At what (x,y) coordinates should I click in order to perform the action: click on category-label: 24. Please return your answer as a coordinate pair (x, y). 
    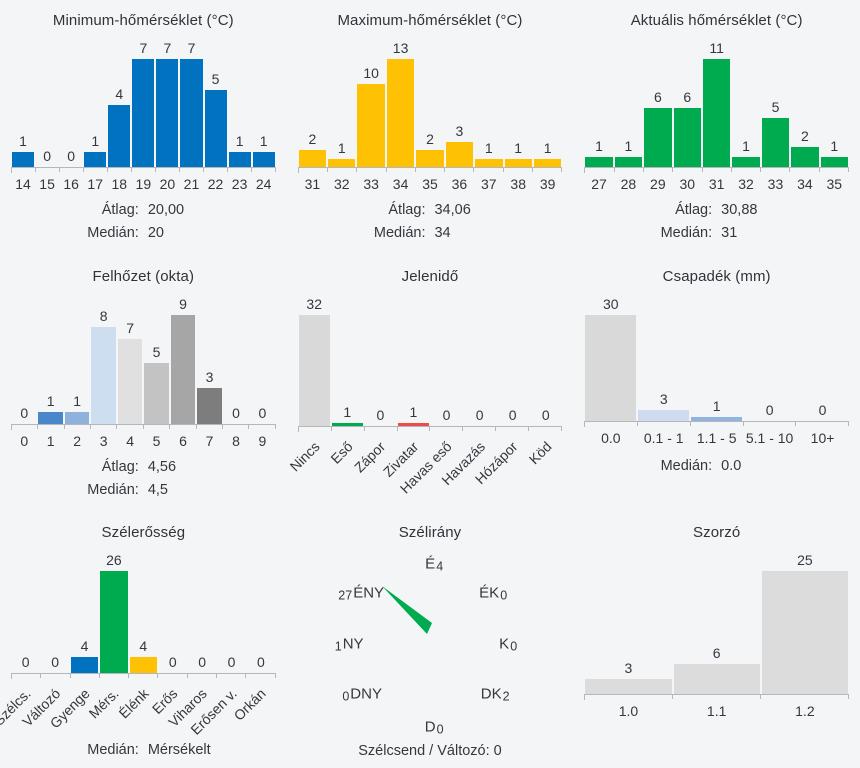
    Looking at the image, I should click on (263, 184).